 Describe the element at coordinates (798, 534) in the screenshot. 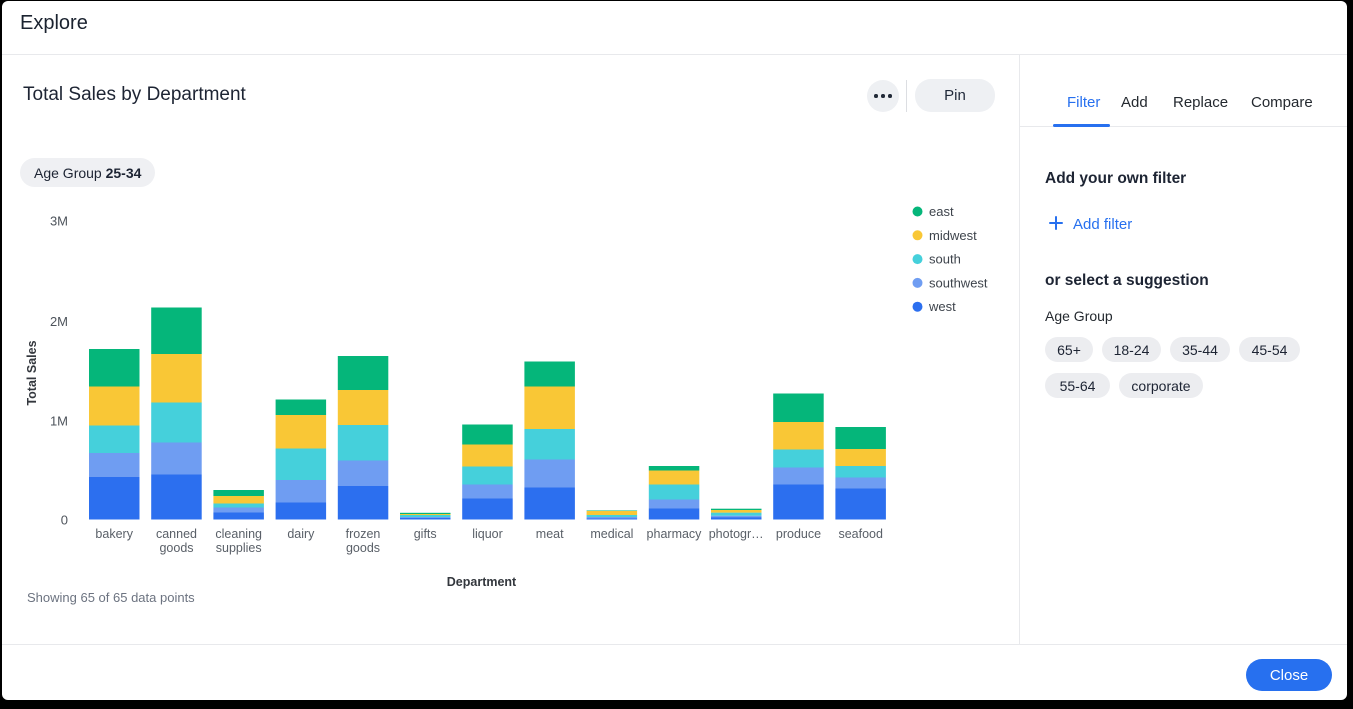

I see `svg-text: produce` at that location.